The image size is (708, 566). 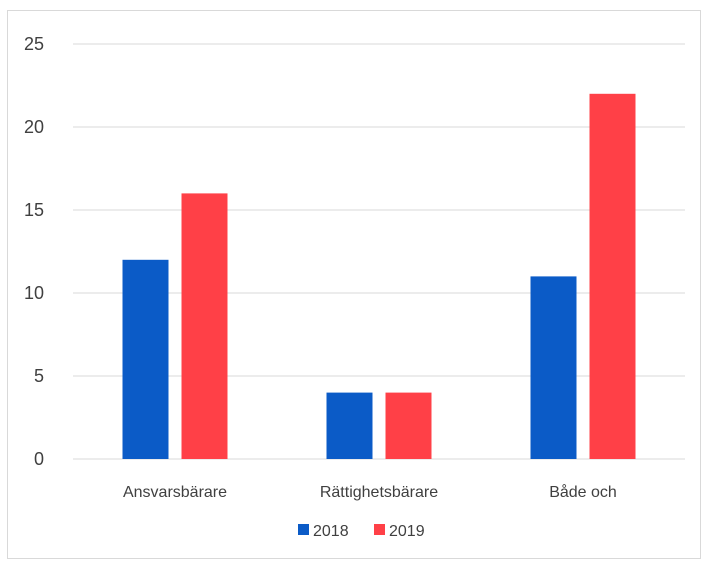 What do you see at coordinates (34, 210) in the screenshot?
I see `y-tick-label: 15` at bounding box center [34, 210].